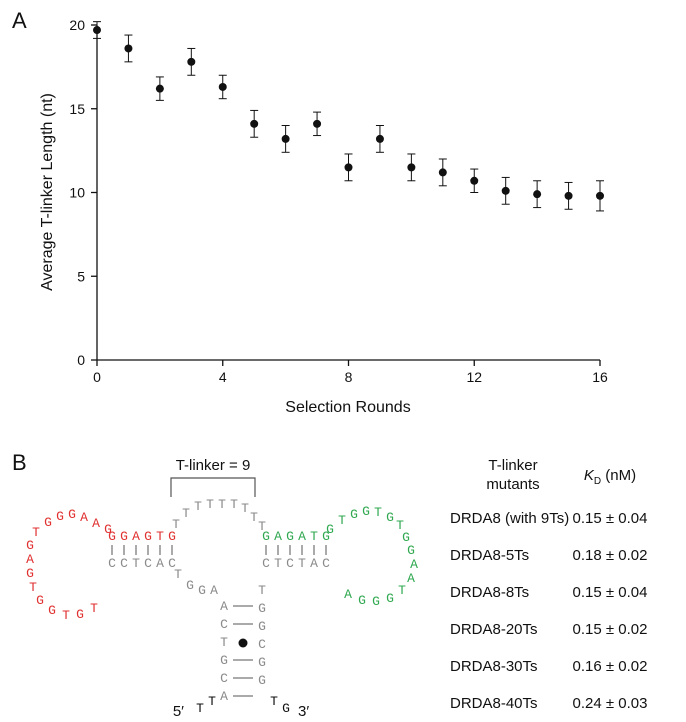  What do you see at coordinates (548, 629) in the screenshot?
I see `table-row: DRDA8-20Ts 0.15 ± 0.02` at bounding box center [548, 629].